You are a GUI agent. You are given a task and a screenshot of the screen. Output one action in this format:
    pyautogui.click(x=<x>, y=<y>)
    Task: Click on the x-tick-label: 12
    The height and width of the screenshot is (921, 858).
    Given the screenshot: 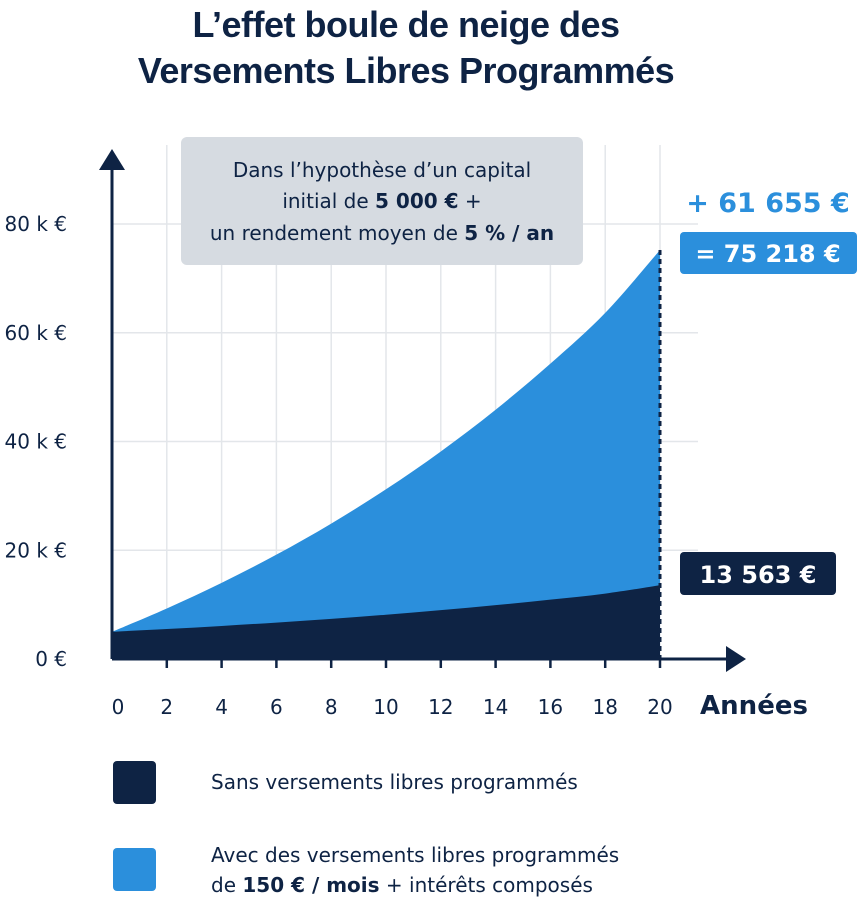 What is the action you would take?
    pyautogui.click(x=440, y=707)
    